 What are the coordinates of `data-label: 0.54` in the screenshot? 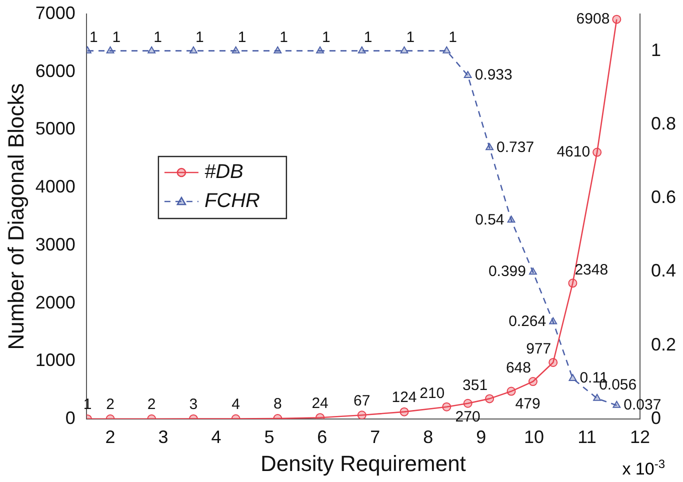 It's located at (489, 219).